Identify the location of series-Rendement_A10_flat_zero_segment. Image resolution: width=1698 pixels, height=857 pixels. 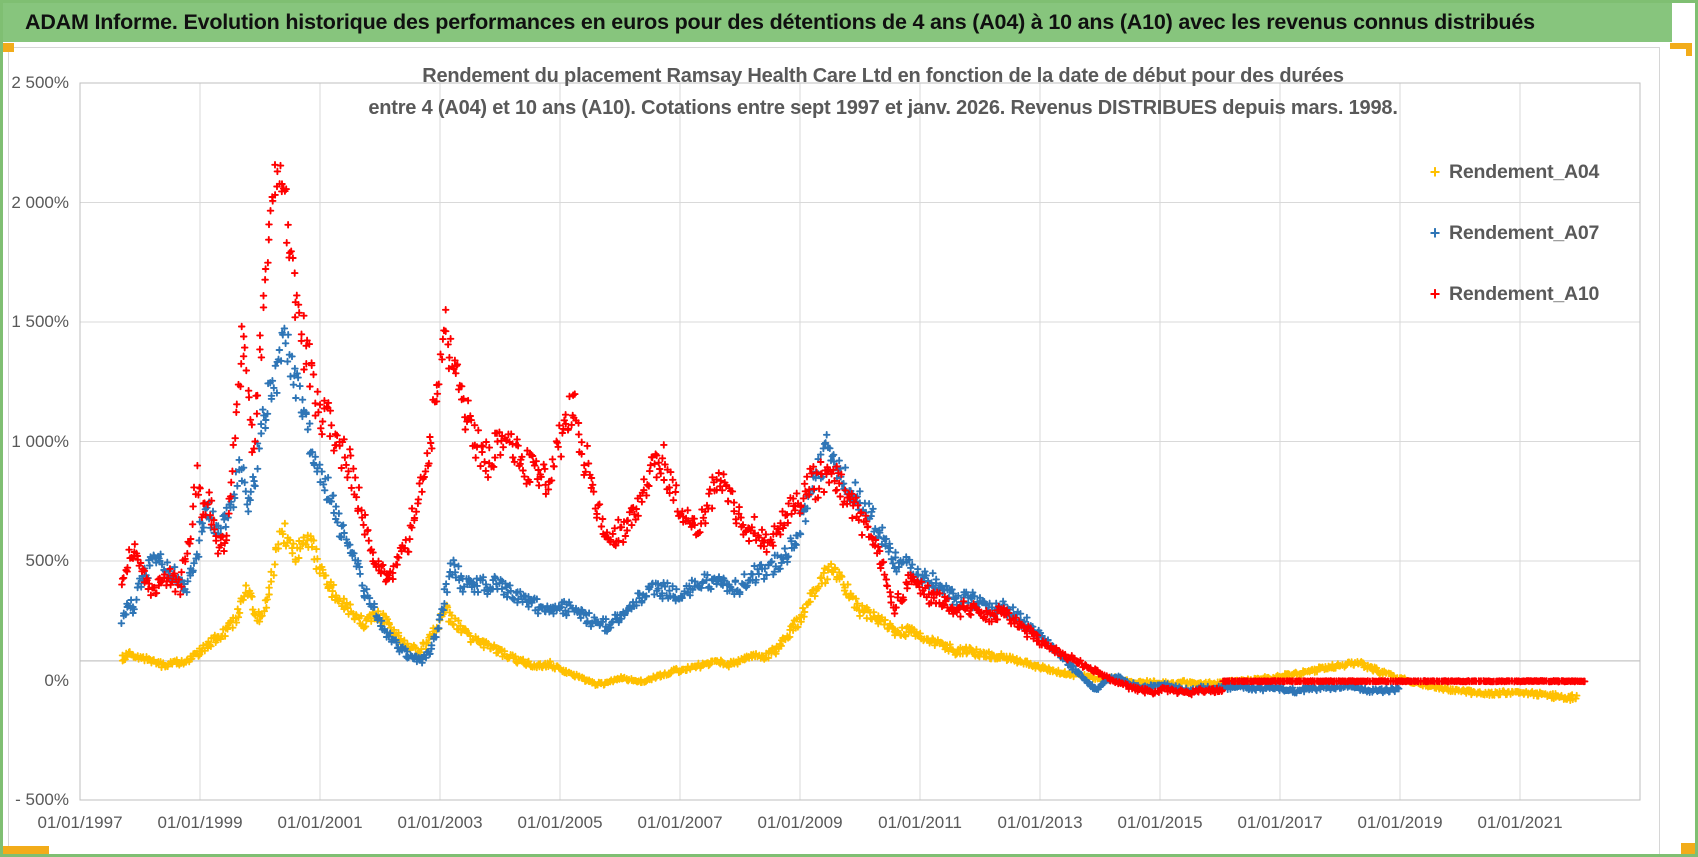
(1404, 681).